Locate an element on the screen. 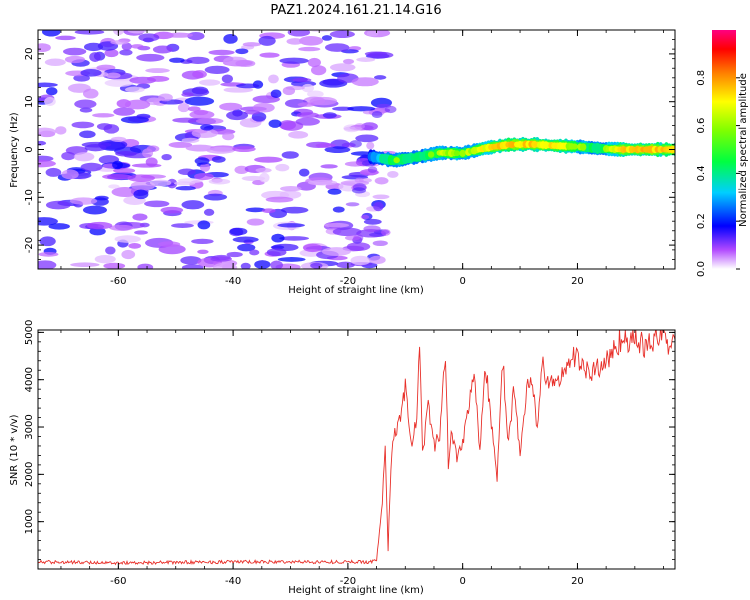 This screenshot has height=600, width=750. spectrogram-x-tick-label: -20 is located at coordinates (348, 281).